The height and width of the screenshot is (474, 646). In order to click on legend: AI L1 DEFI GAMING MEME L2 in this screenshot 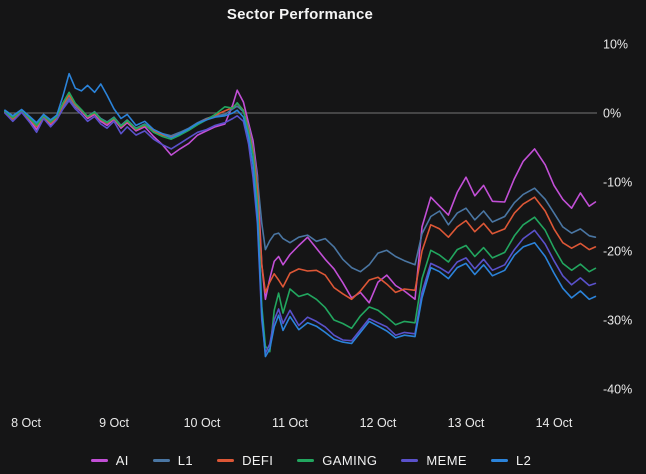, I will do `click(311, 460)`.